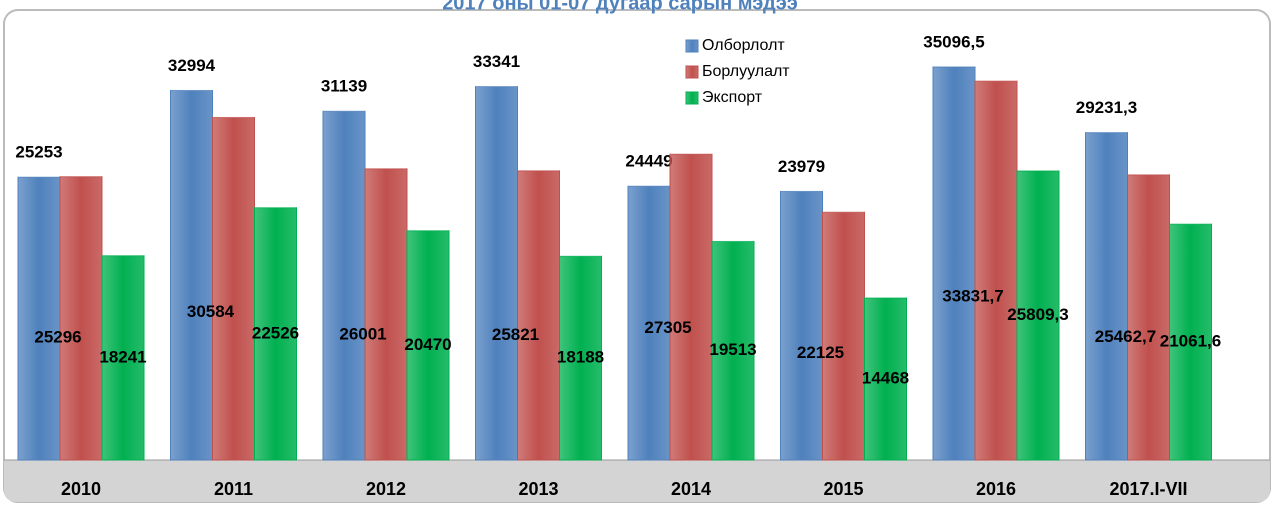 Image resolution: width=1276 pixels, height=506 pixels. I want to click on data-label: 18188, so click(580, 357).